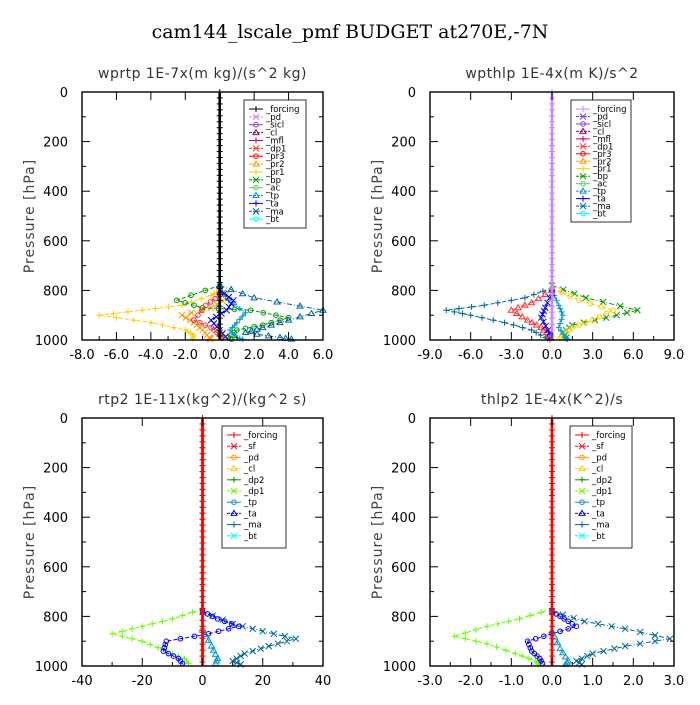  I want to click on x-tick-label: -1.0, so click(511, 681).